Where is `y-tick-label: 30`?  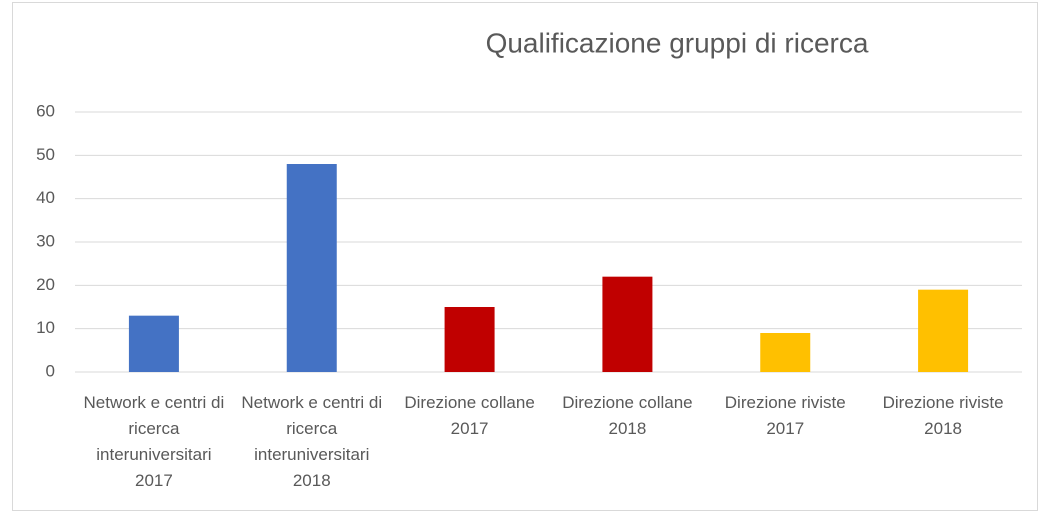 y-tick-label: 30 is located at coordinates (45, 240).